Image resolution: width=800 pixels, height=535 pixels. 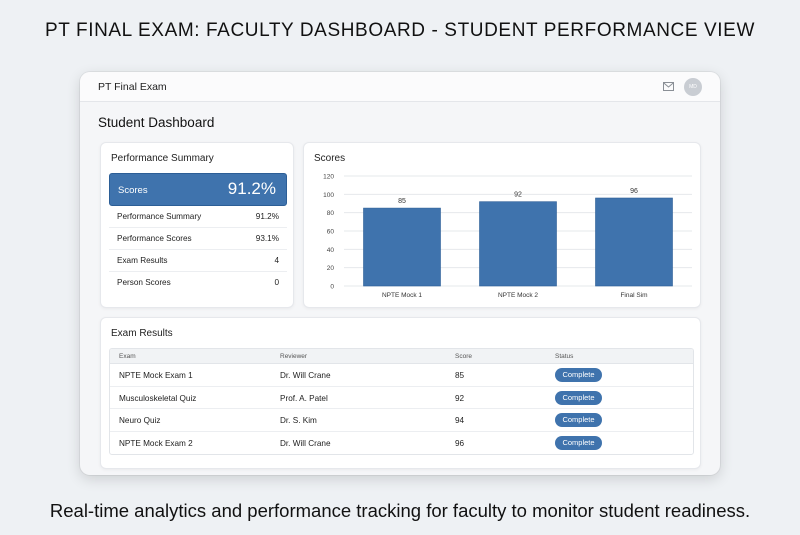 What do you see at coordinates (267, 216) in the screenshot?
I see `summary-row-value: 91.2%` at bounding box center [267, 216].